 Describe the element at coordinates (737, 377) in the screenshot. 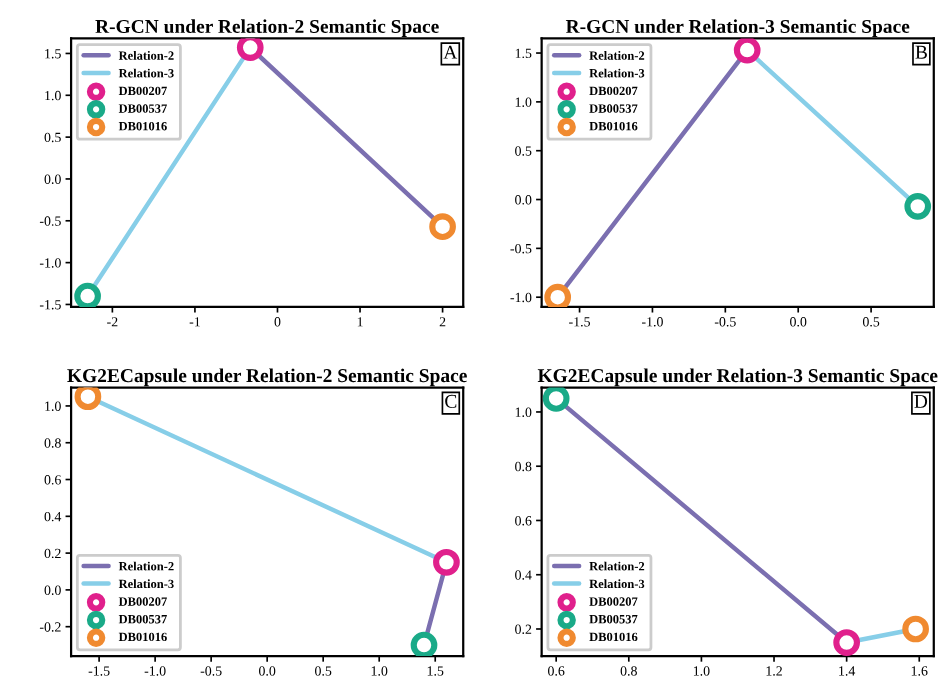

I see `chart-title: KG2ECapsule under Relation-3 Semantic Space` at that location.